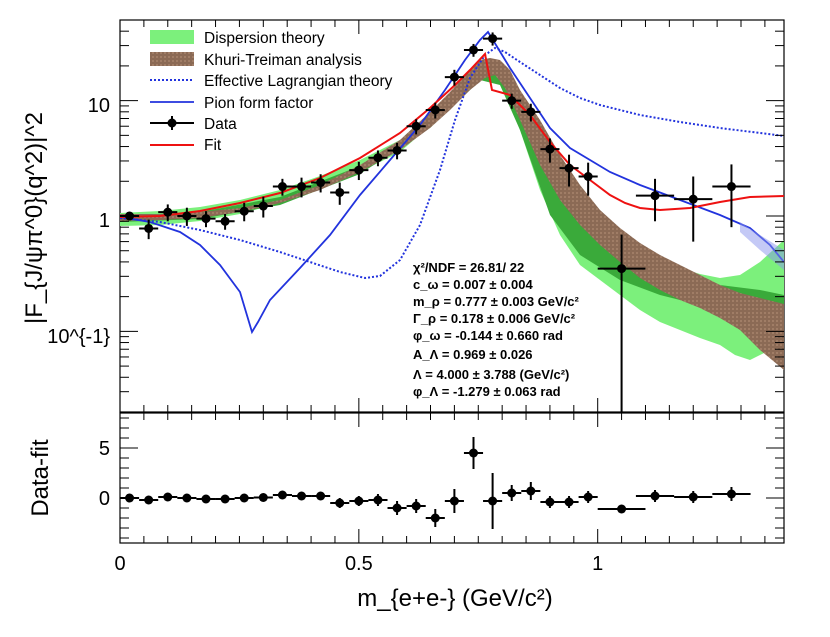 The image size is (830, 637). Describe the element at coordinates (34, 218) in the screenshot. I see `top-ylabel: |F_{J/ψπ^0}(q^2)|^2` at that location.